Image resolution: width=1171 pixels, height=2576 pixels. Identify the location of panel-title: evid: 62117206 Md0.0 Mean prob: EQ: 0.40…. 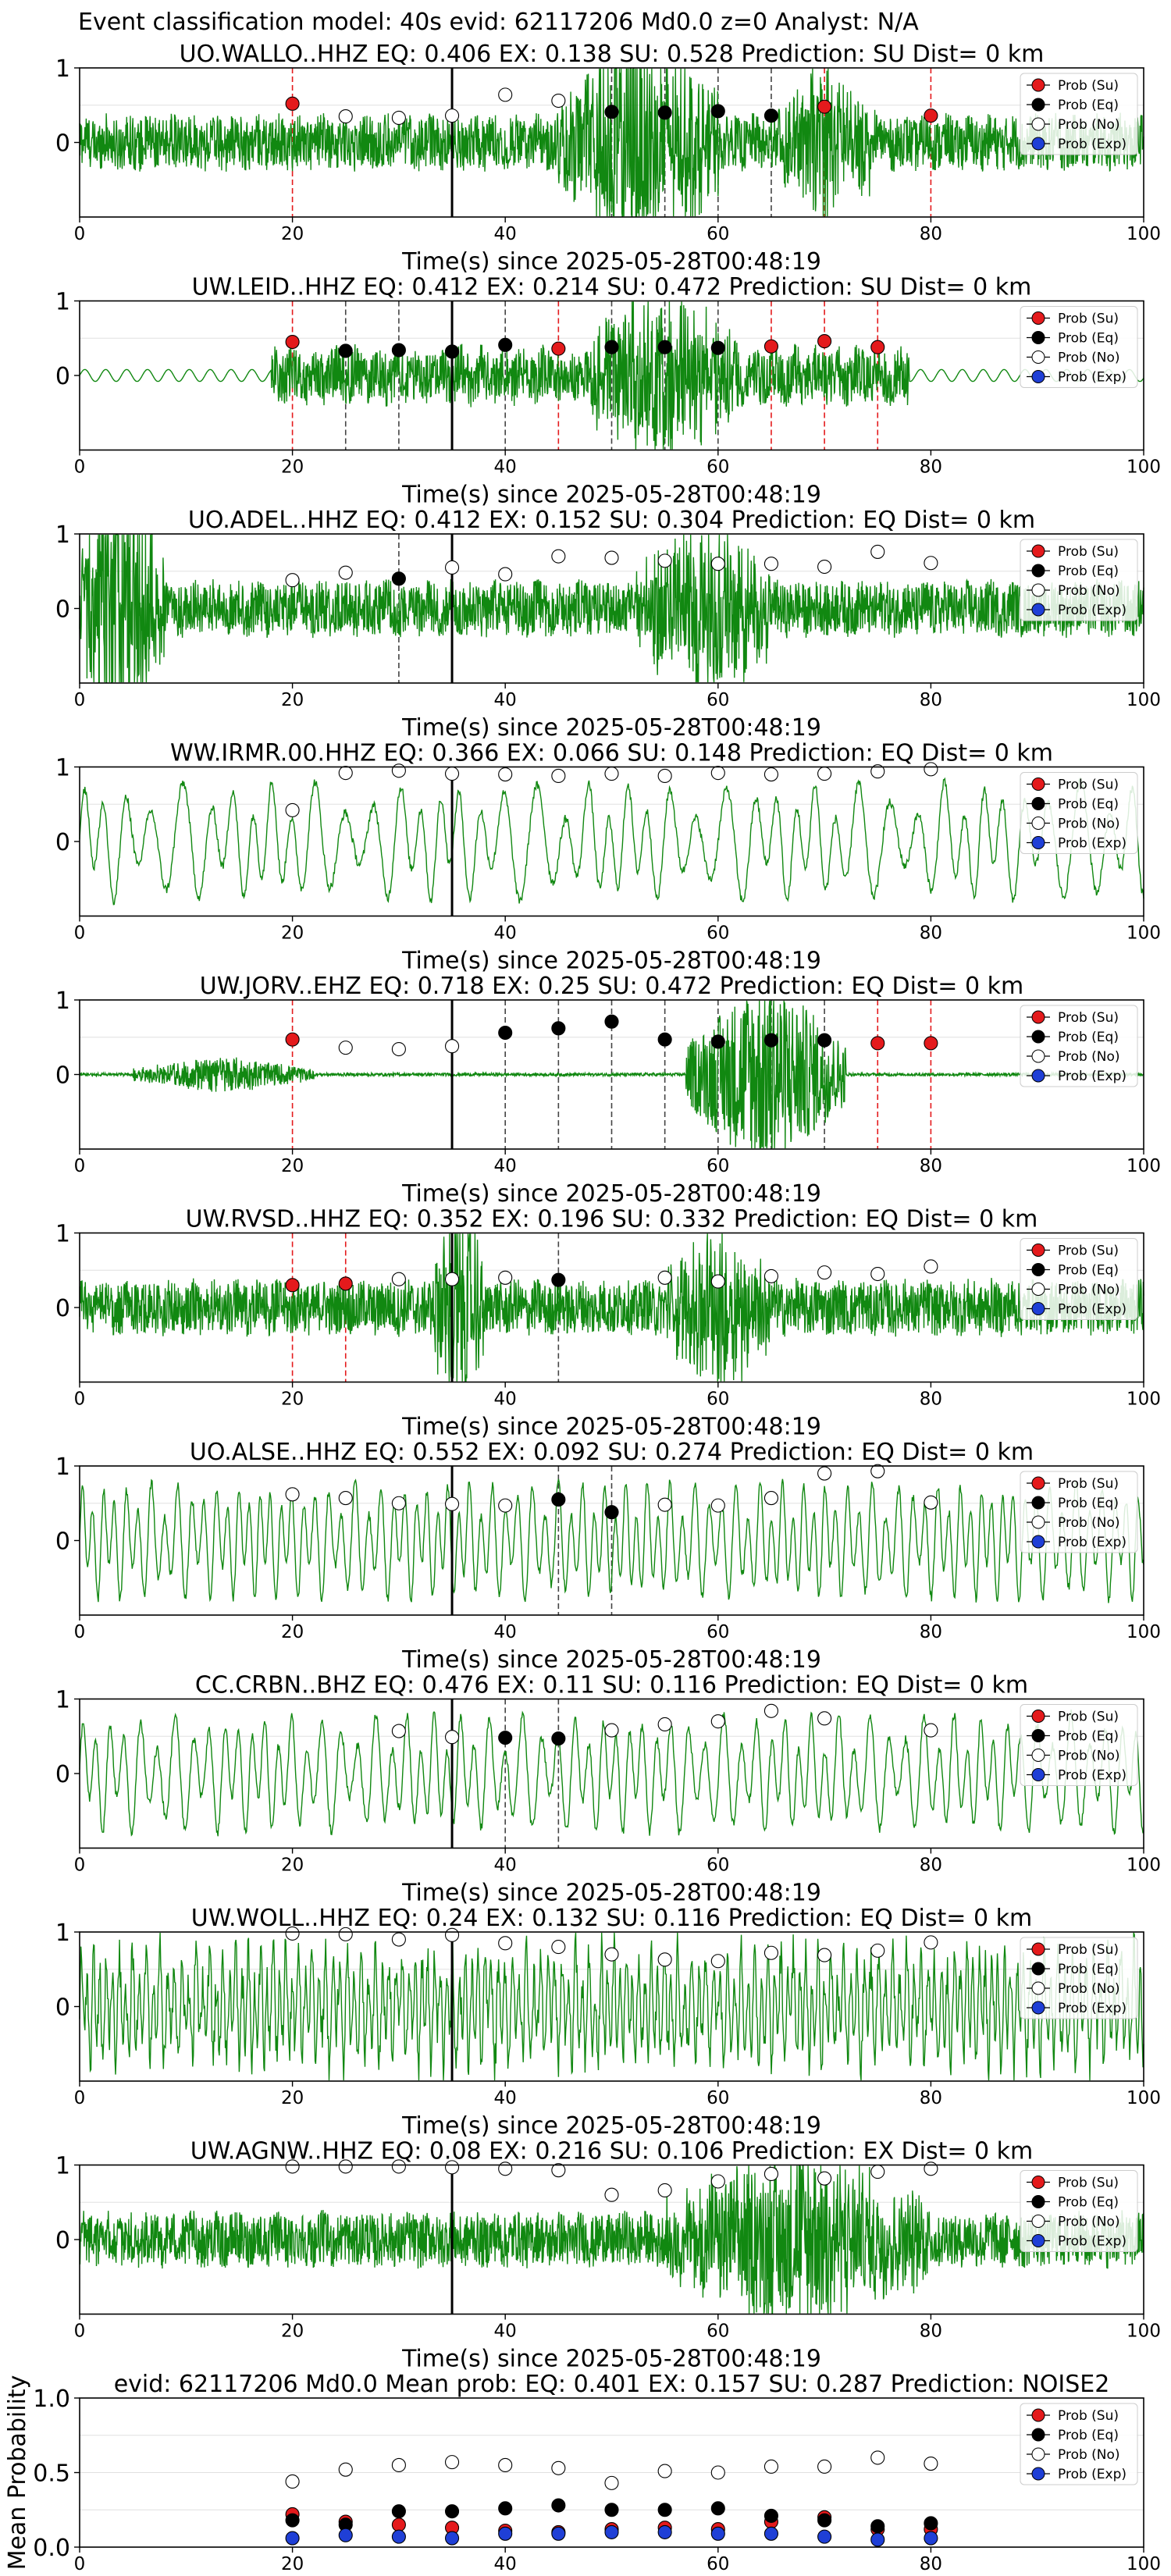
(612, 2384).